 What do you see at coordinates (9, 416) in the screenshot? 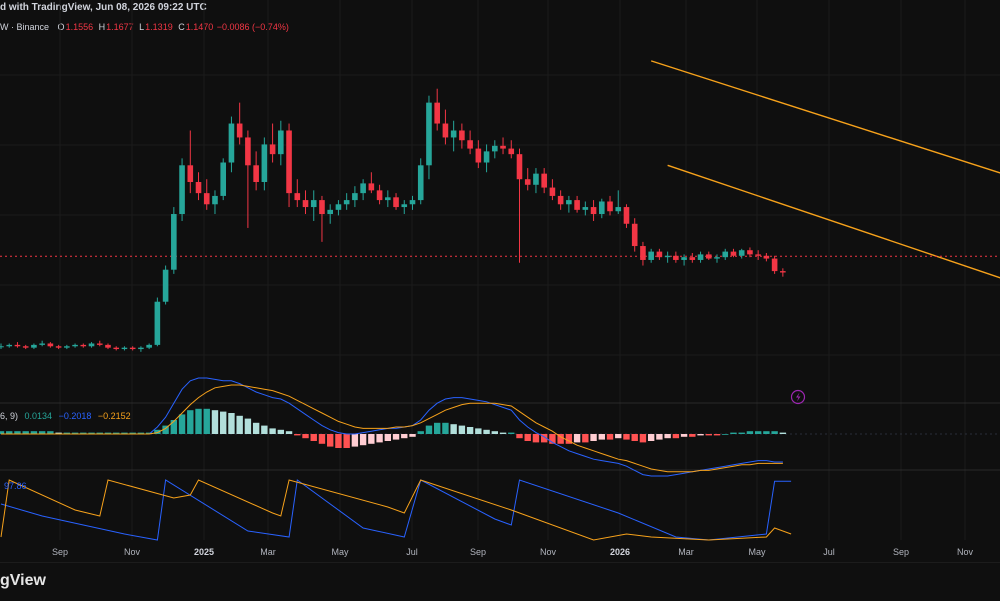
I see `macd-params: 6, 9)` at bounding box center [9, 416].